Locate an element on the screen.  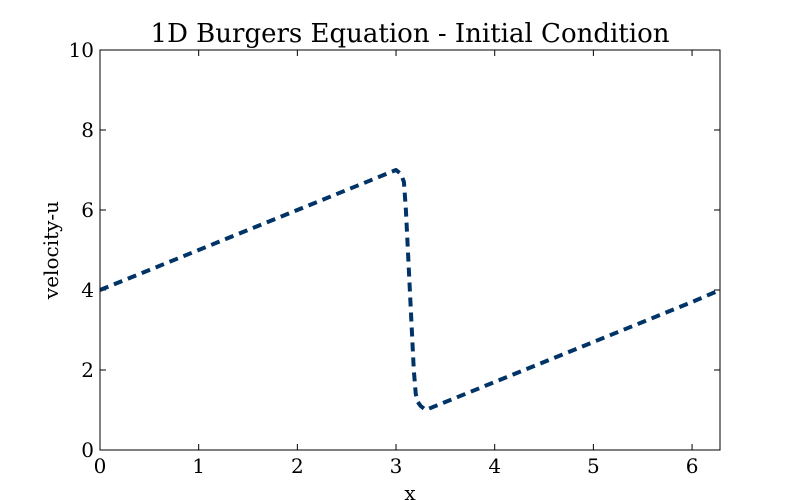
x-tick-label: 2 is located at coordinates (297, 466).